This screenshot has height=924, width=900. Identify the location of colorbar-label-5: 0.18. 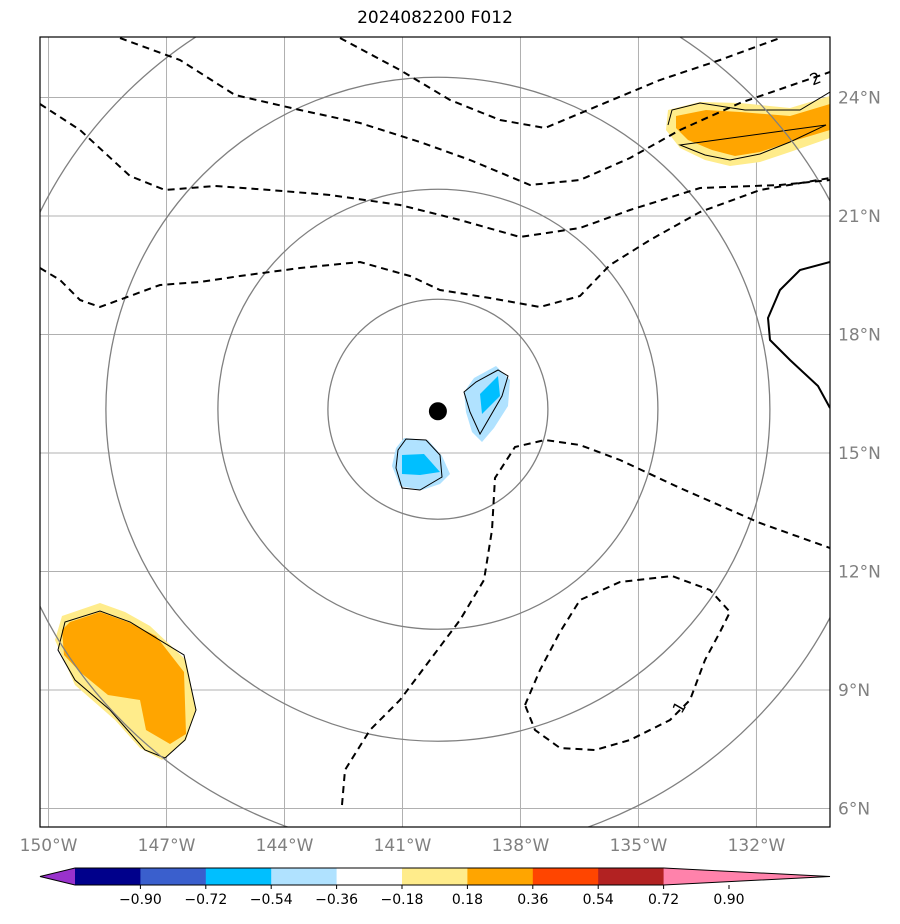
(467, 900).